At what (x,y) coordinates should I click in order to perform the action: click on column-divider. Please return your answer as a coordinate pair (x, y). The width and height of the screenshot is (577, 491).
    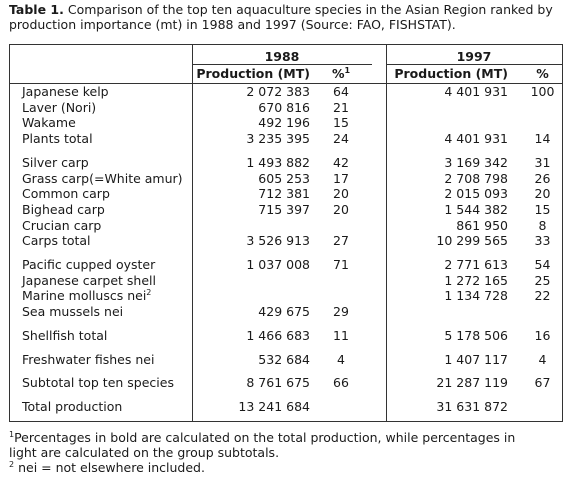
    Looking at the image, I should click on (386, 232).